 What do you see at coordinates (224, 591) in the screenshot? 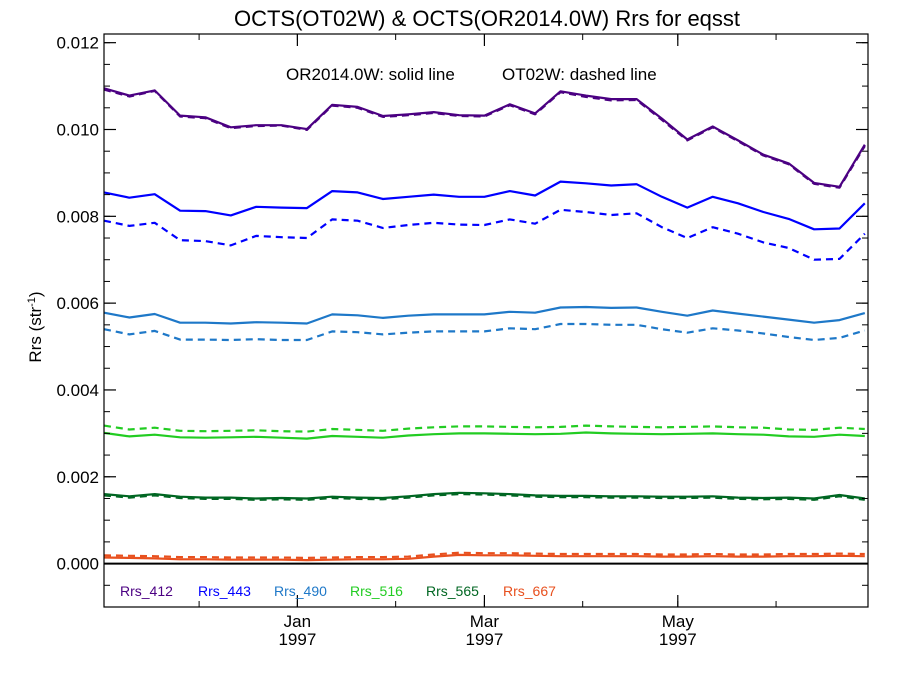
I see `legend-item-rrs-443: Rrs_443` at bounding box center [224, 591].